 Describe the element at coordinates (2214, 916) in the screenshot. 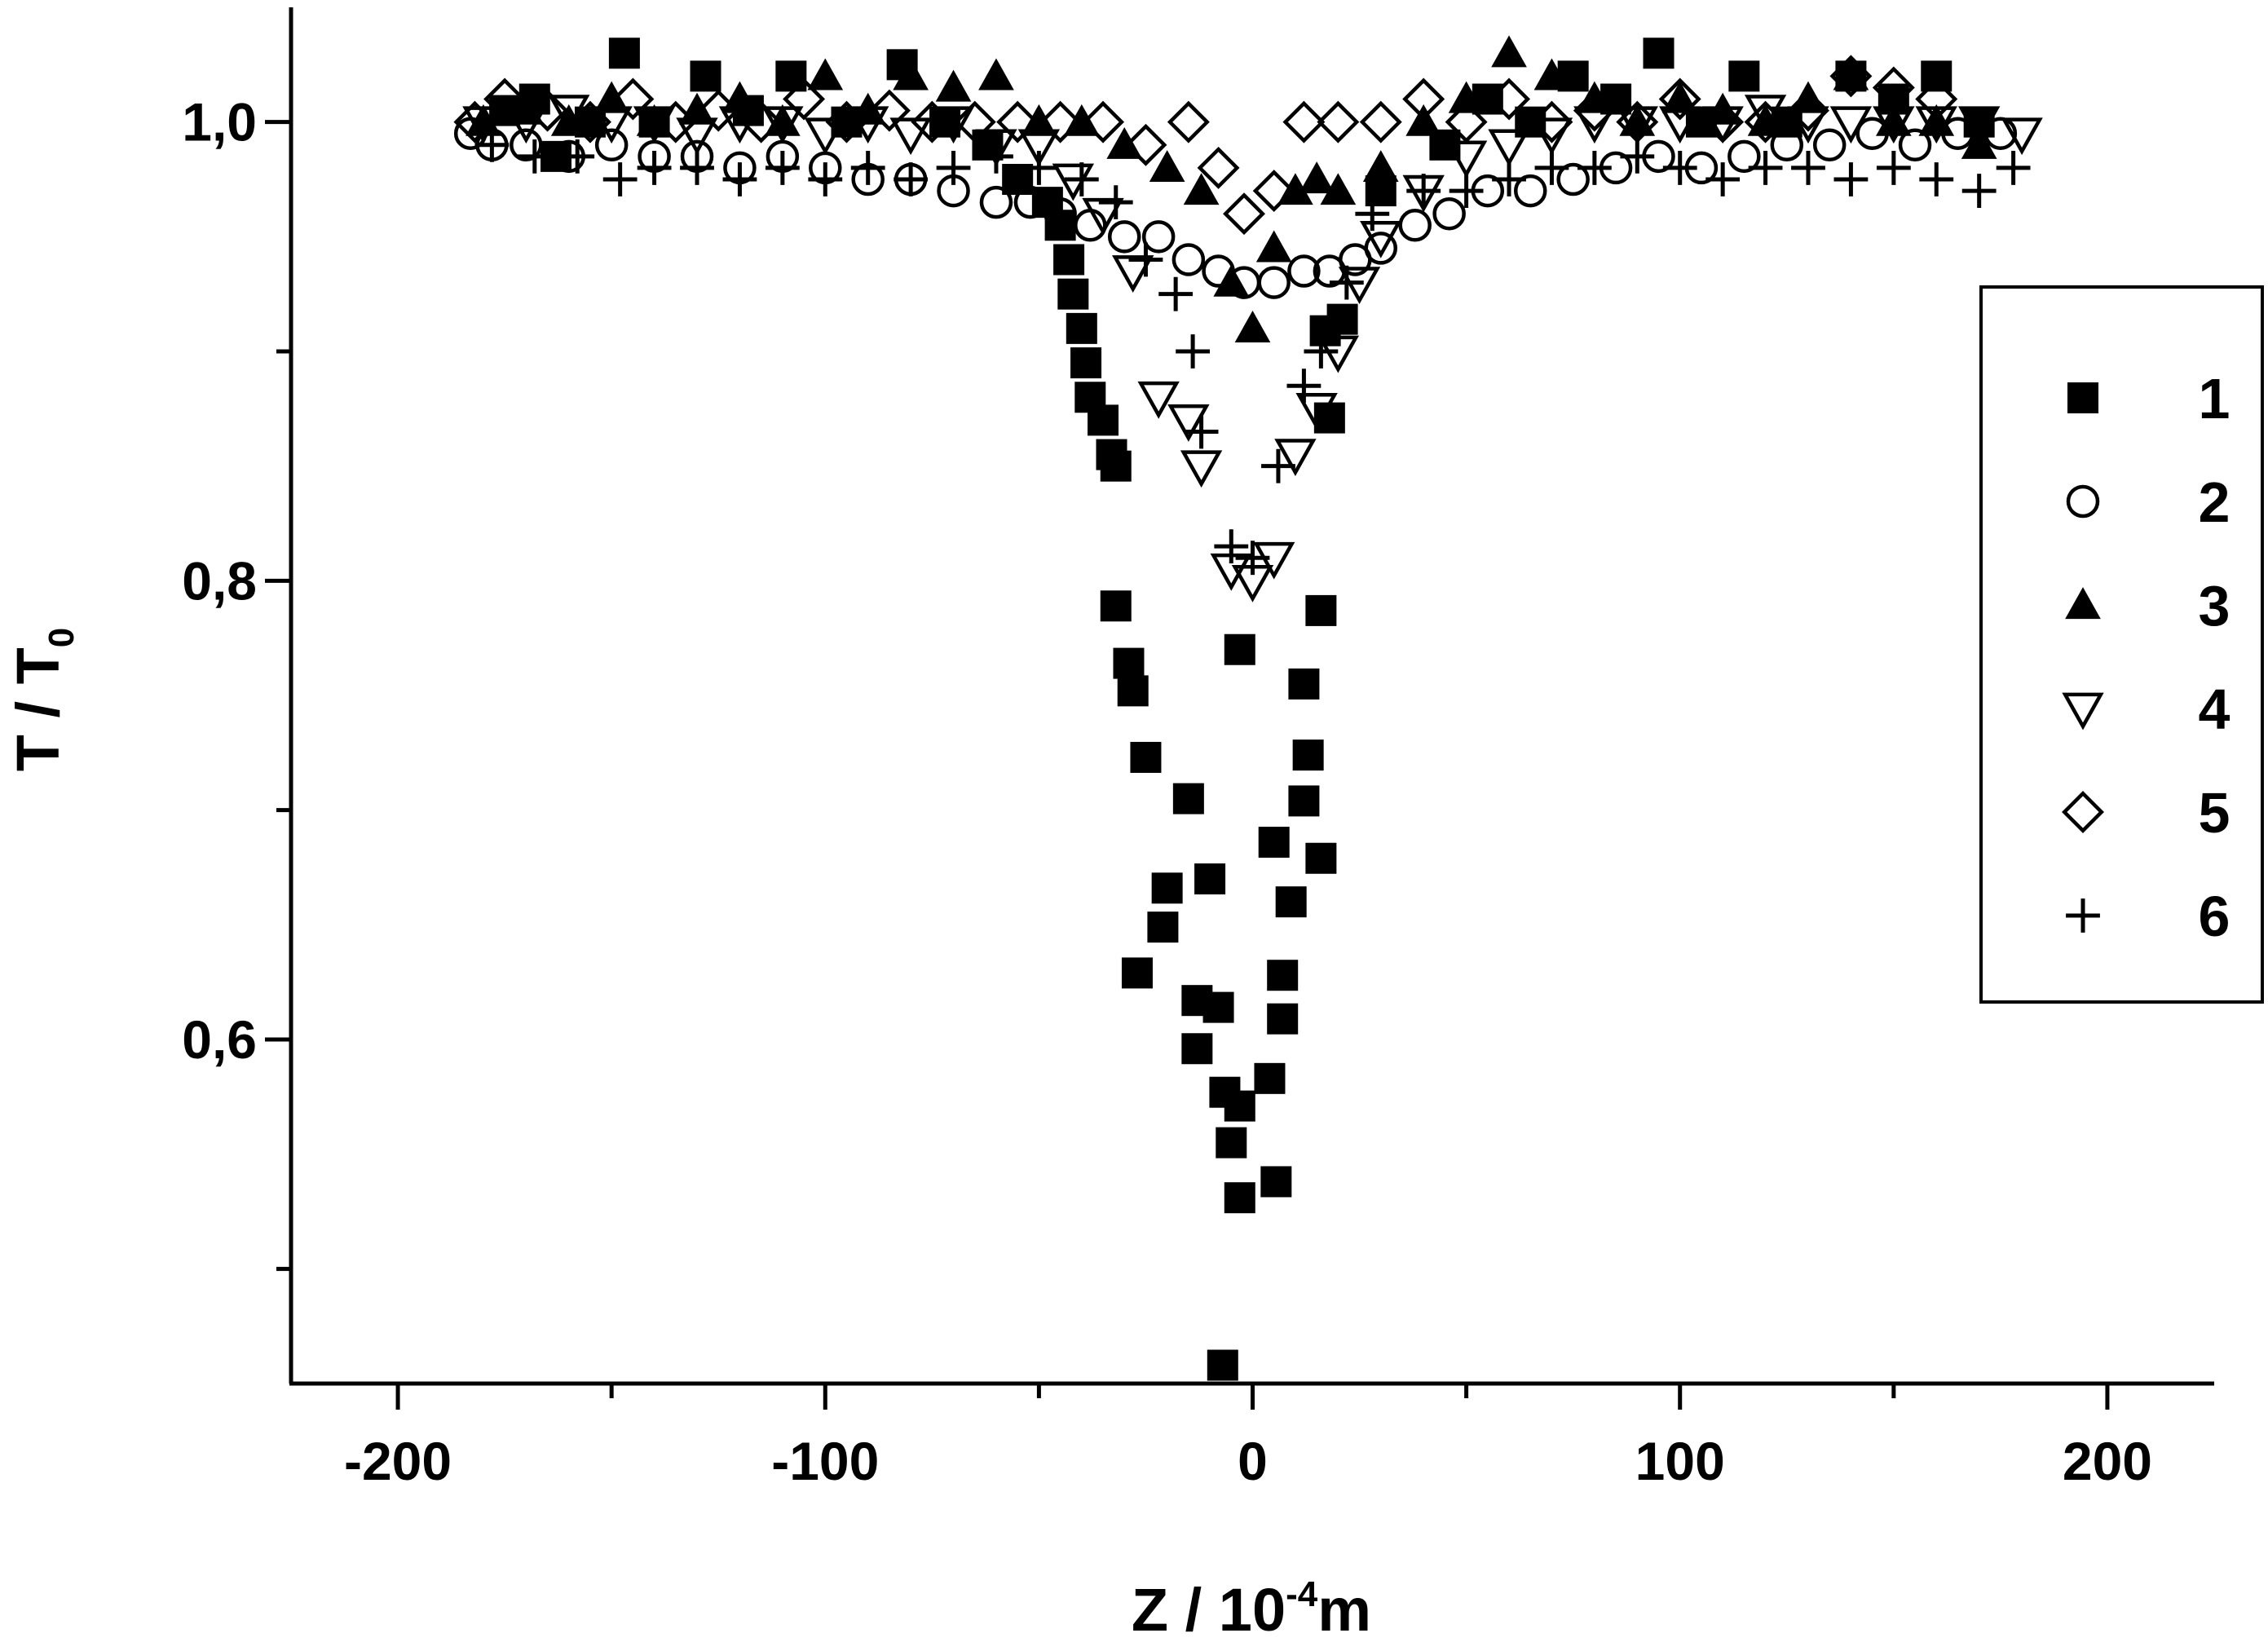

I see `legend-label: 6` at that location.